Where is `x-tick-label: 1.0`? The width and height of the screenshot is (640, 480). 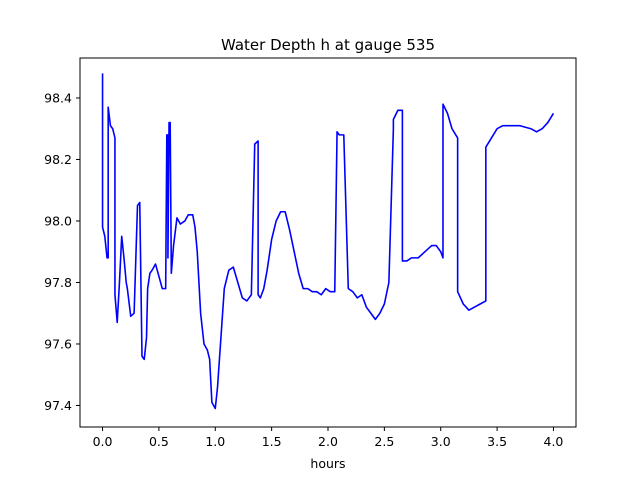
x-tick-label: 1.0 is located at coordinates (215, 441).